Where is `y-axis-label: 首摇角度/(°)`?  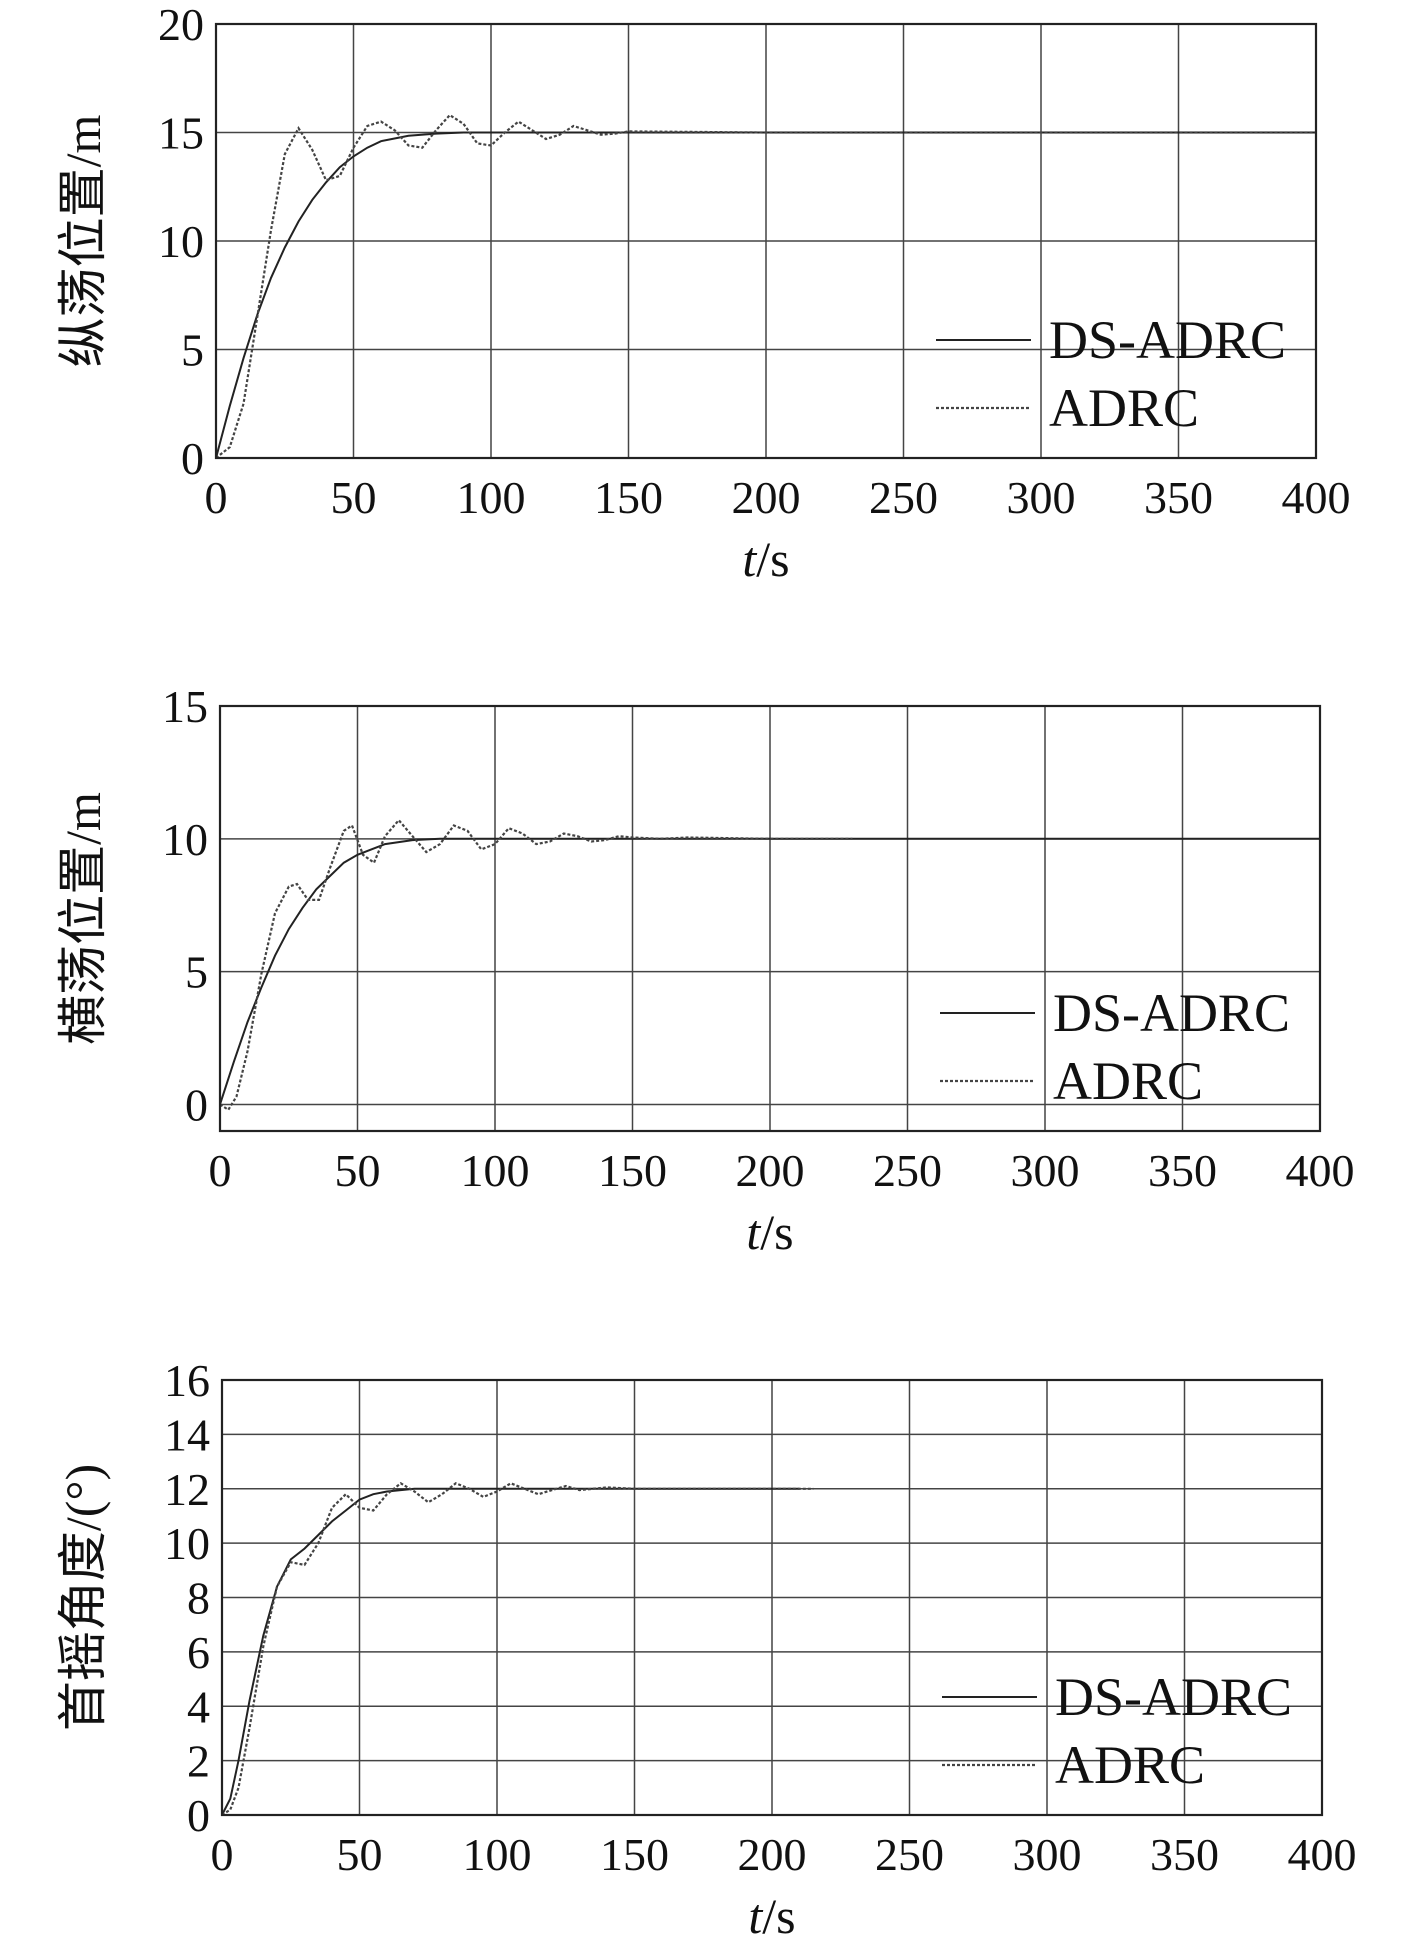 y-axis-label: 首摇角度/(°) is located at coordinates (83, 1597).